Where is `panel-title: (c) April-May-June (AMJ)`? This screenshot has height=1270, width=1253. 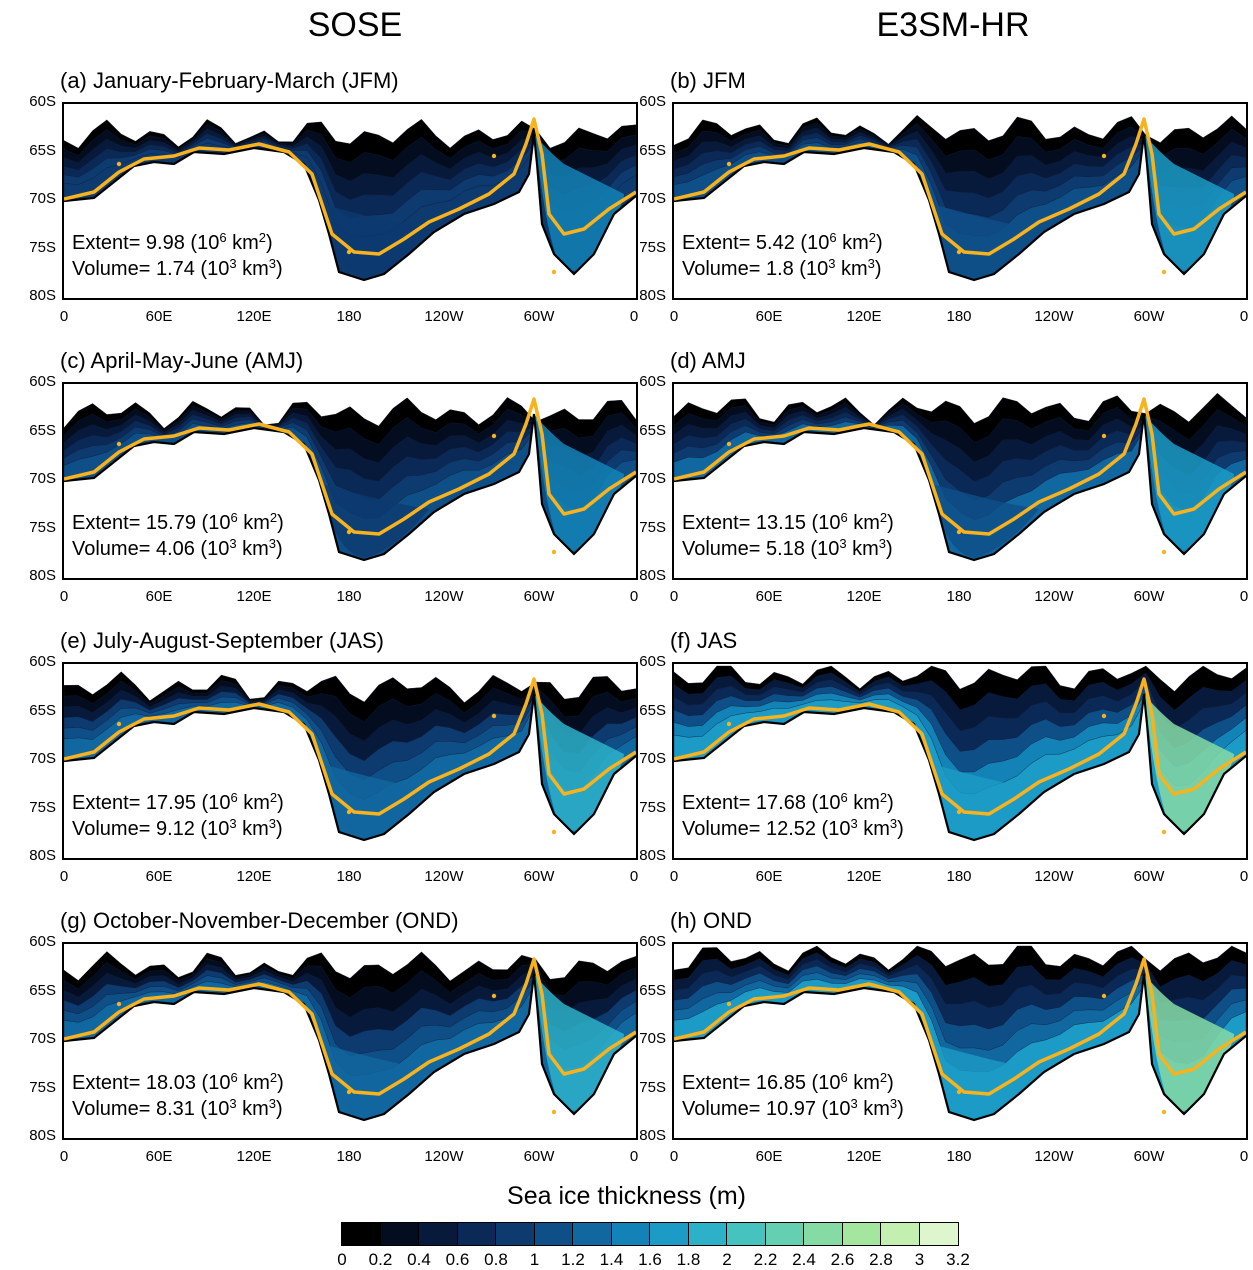
panel-title: (c) April-May-June (AMJ) is located at coordinates (182, 360).